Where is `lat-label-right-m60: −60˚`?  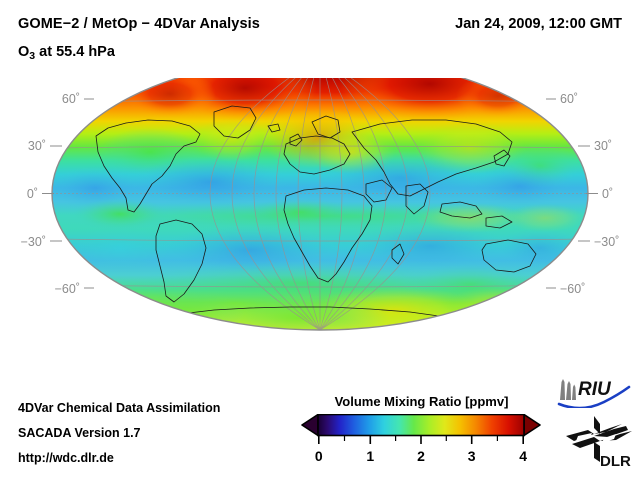
lat-label-right-m60: −60˚ is located at coordinates (572, 289).